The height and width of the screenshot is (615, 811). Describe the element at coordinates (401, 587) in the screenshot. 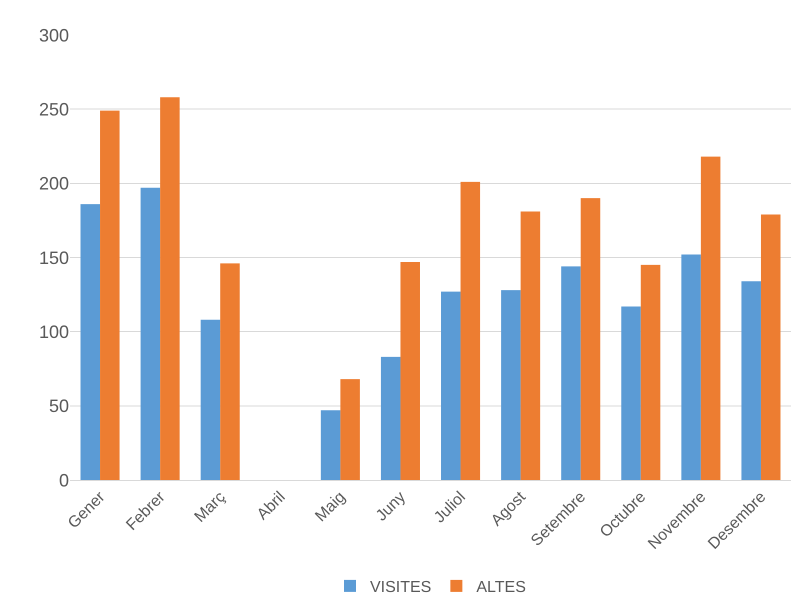

I see `legend-label: VISITES` at that location.